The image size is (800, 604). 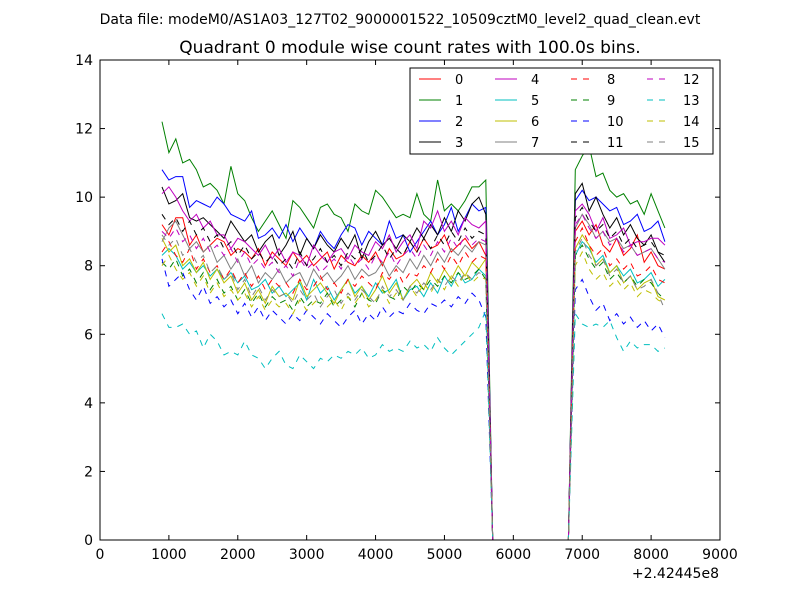 What do you see at coordinates (561, 111) in the screenshot?
I see `legend-frame` at bounding box center [561, 111].